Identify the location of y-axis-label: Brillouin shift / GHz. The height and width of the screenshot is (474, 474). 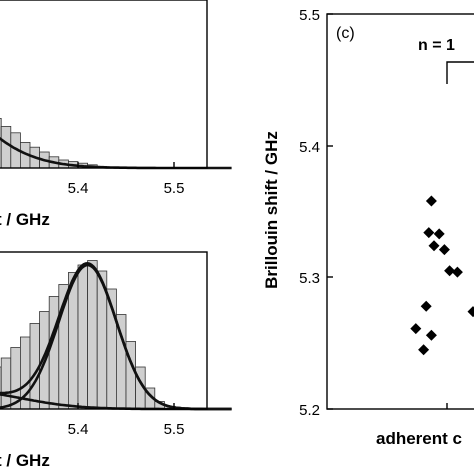
(271, 210).